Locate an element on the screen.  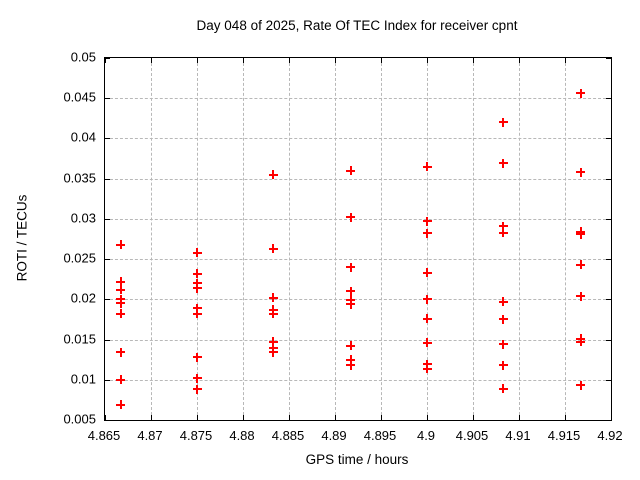
y-tick-label: 0.02 is located at coordinates (83, 298).